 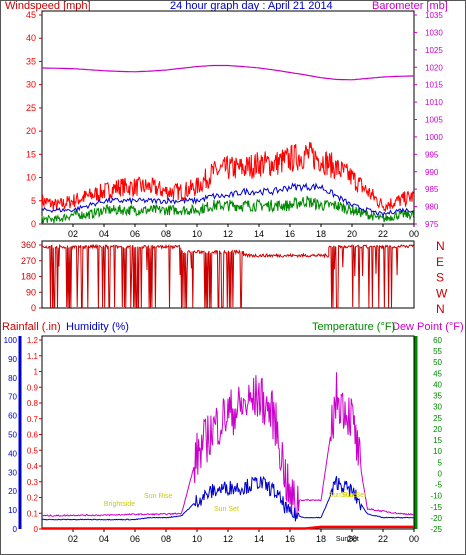 I want to click on humidity-y-tick-label: 60, so click(x=12, y=416).